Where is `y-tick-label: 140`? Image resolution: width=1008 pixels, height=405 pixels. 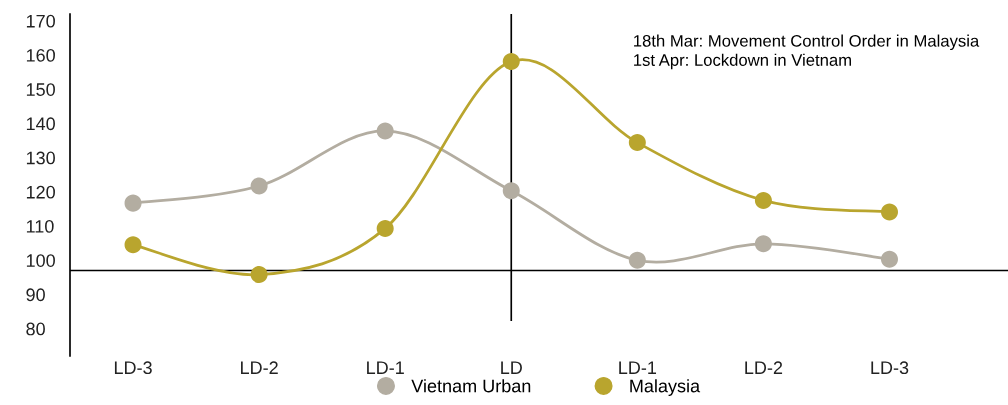
y-tick-label: 140 is located at coordinates (40, 124).